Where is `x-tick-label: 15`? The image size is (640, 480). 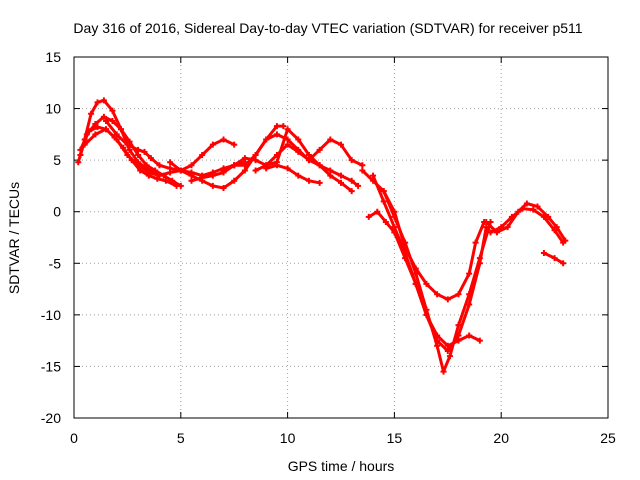 x-tick-label: 15 is located at coordinates (395, 438).